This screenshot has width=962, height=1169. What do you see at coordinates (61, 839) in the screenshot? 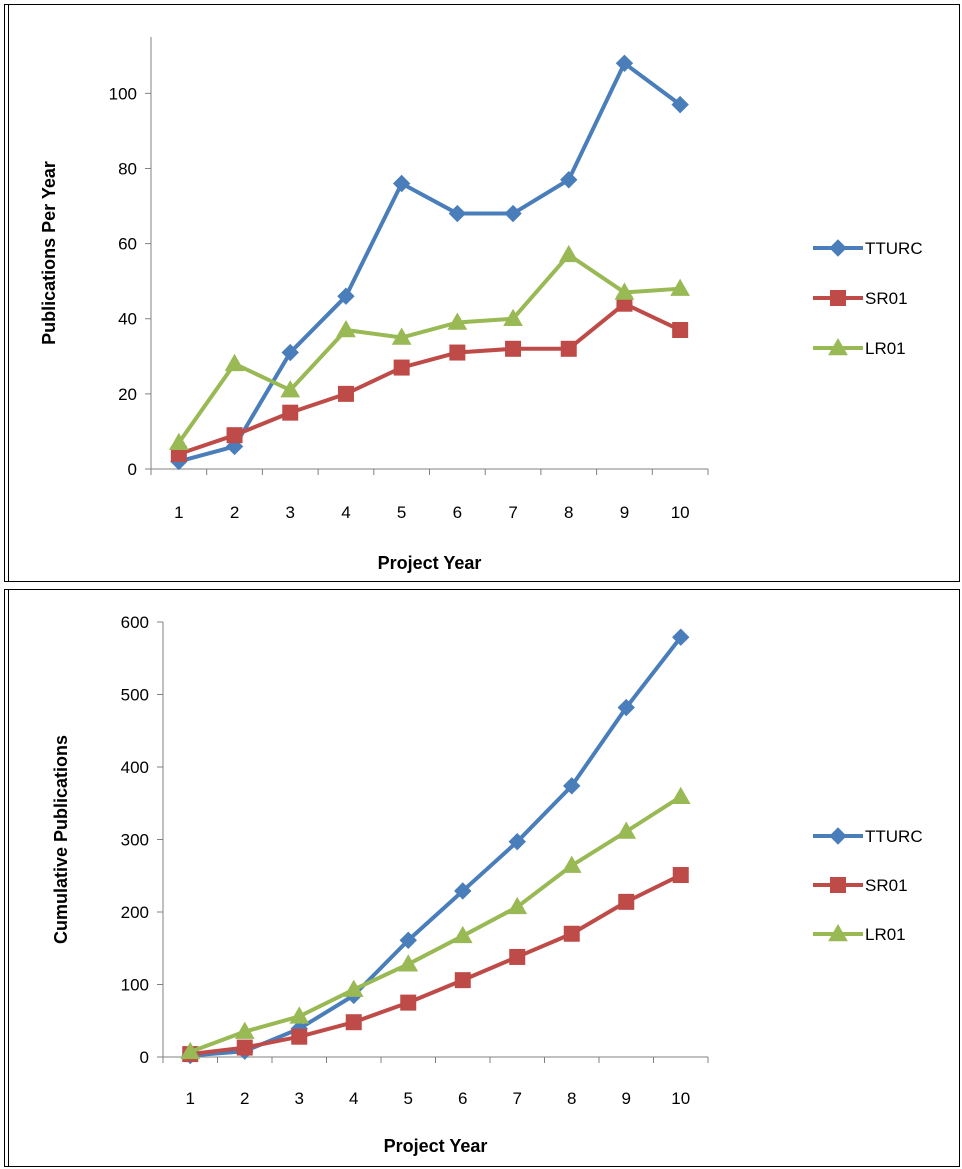
I see `y-axis-title: Cumulative Publications` at bounding box center [61, 839].